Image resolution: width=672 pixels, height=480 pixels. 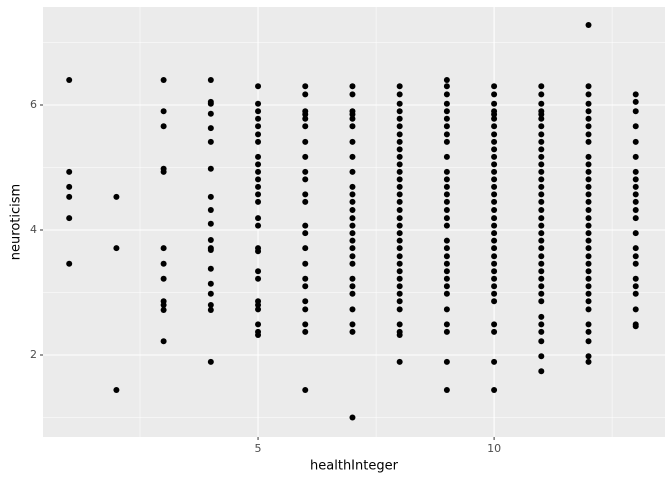 What do you see at coordinates (354, 466) in the screenshot?
I see `x-axis-title: healthInteger` at bounding box center [354, 466].